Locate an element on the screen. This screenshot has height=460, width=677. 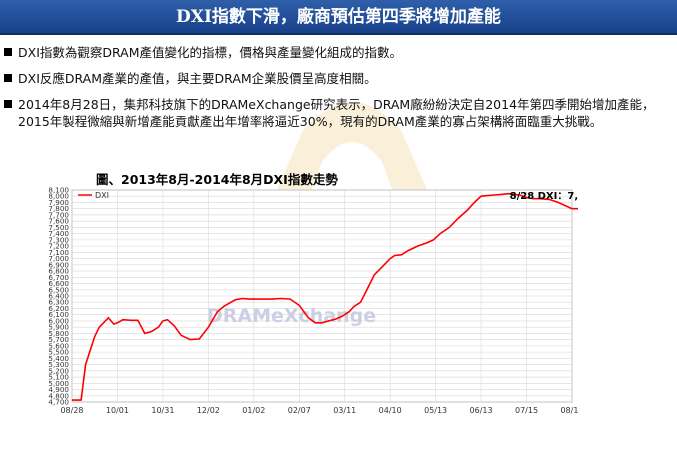
title-bar: DXI指數下滑，廠商預估第四季將增加產能 is located at coordinates (338, 17).